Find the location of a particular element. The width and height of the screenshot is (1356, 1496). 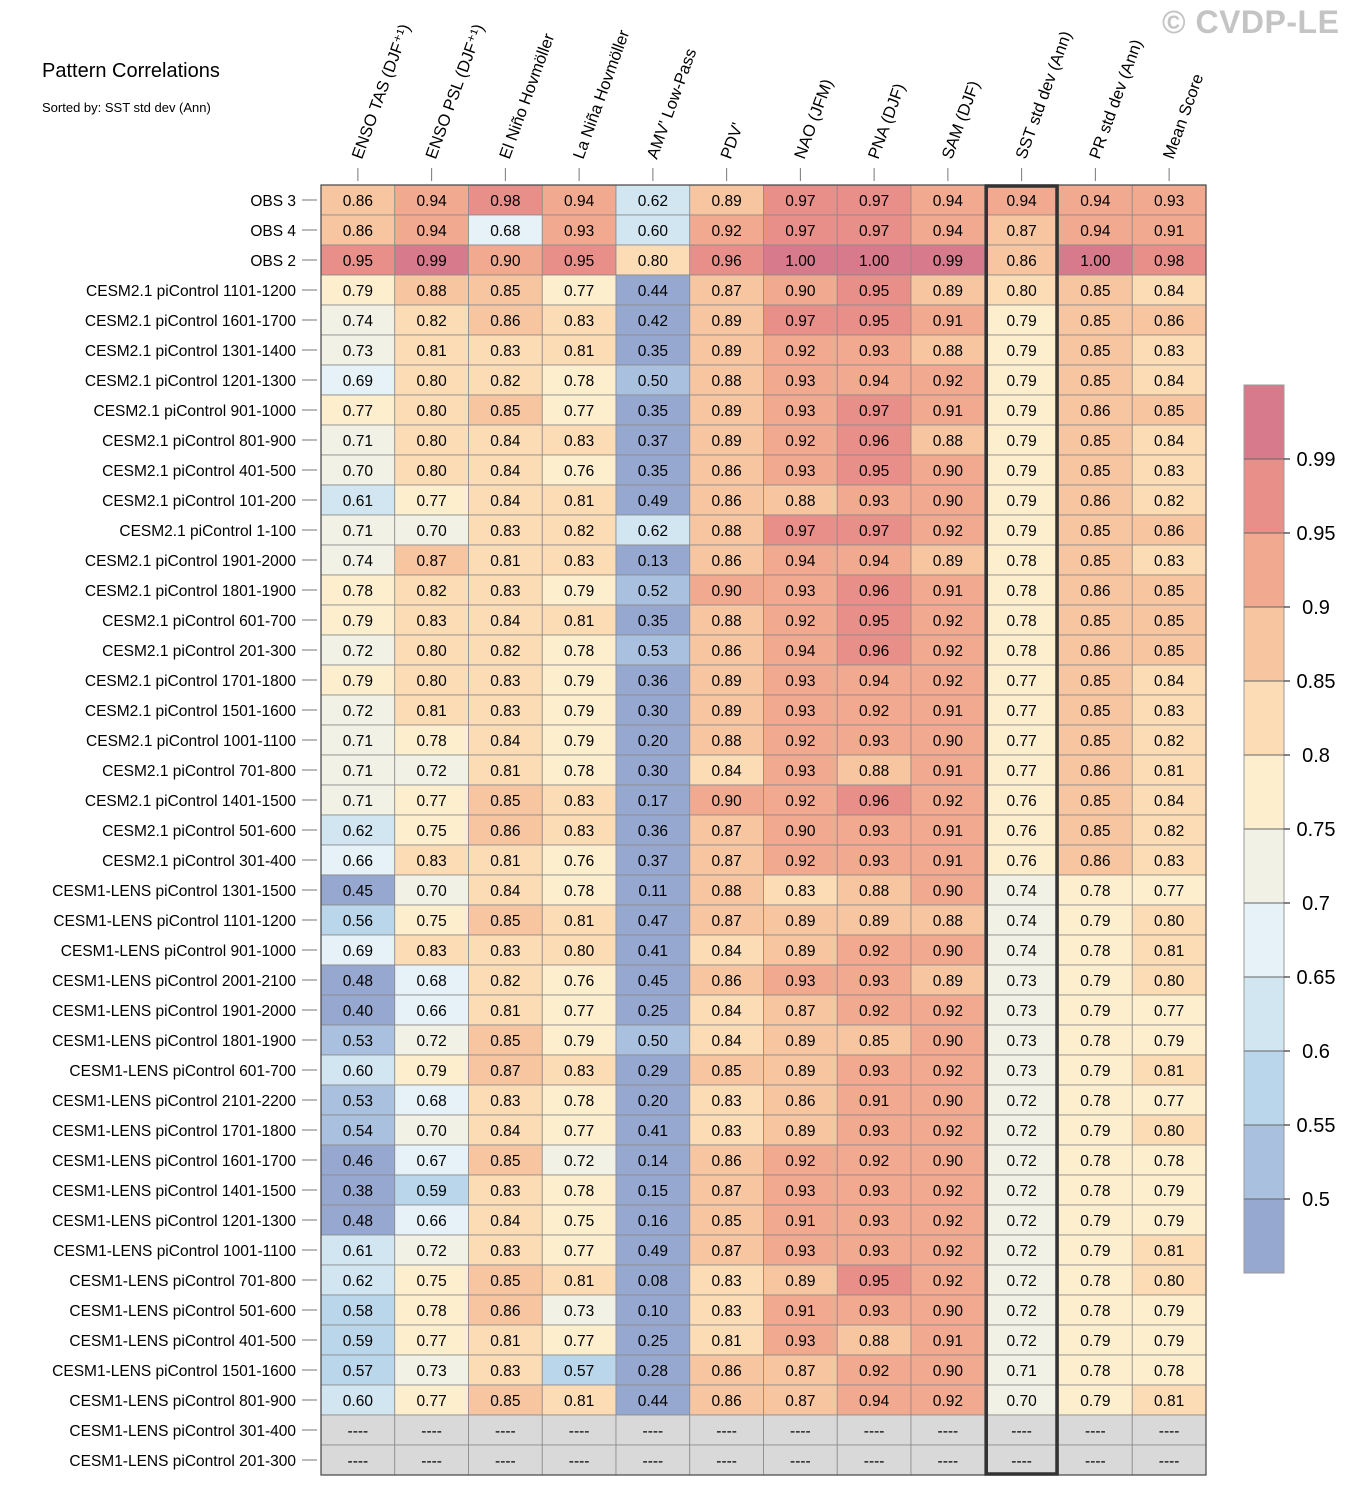

cell-value: 0.29 is located at coordinates (653, 1071).